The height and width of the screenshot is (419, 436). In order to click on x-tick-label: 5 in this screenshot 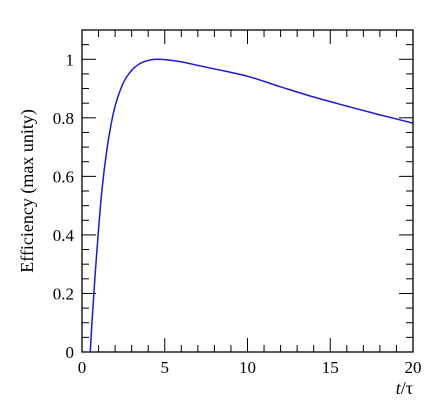, I will do `click(165, 367)`.